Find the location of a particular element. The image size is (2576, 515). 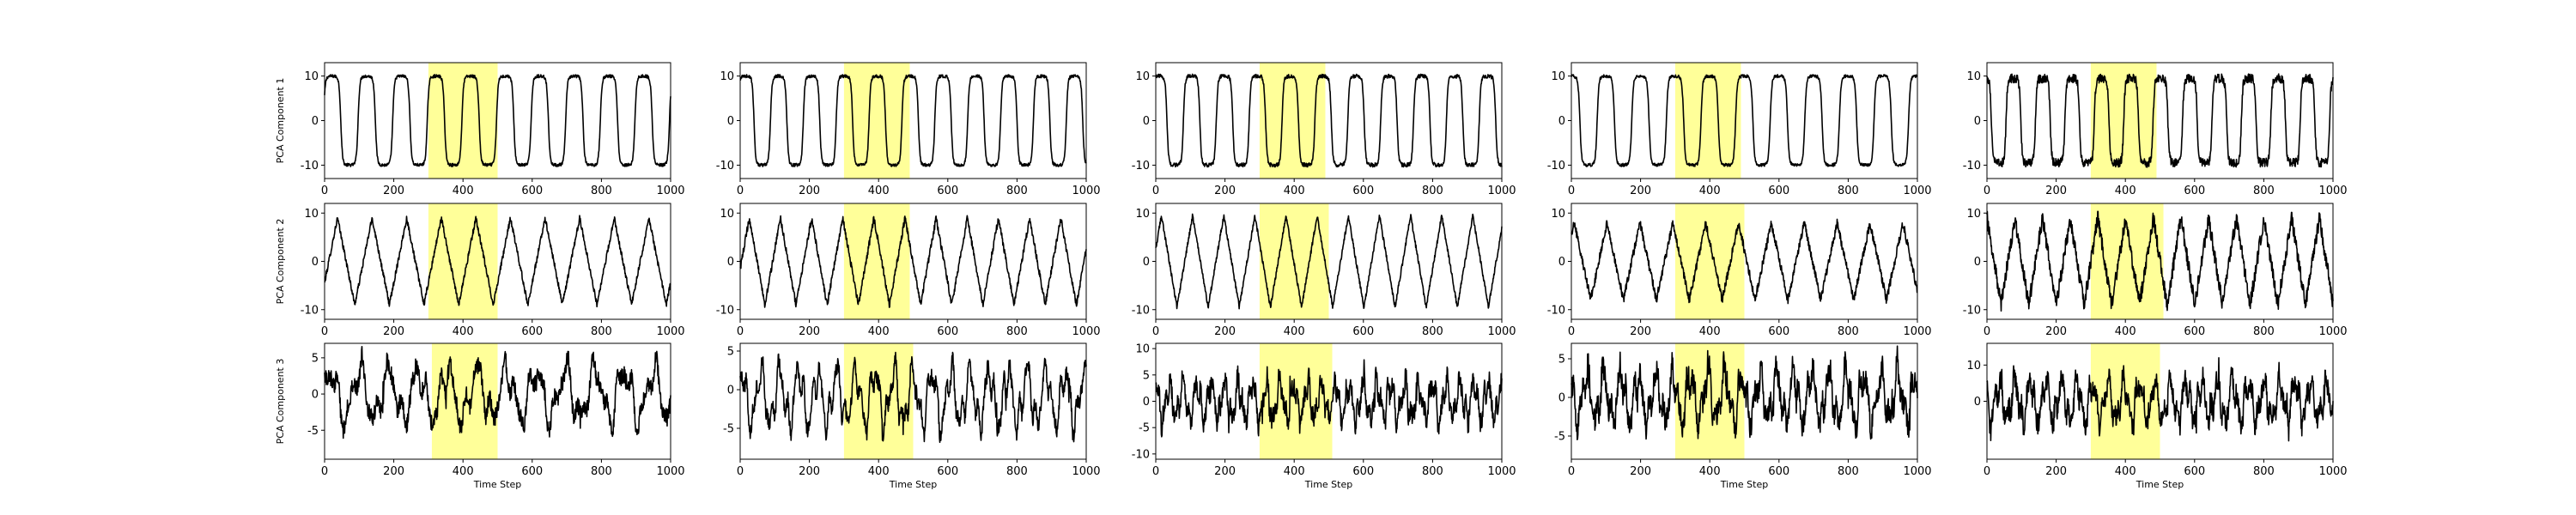

y-tick-label: -5 is located at coordinates (1144, 428).